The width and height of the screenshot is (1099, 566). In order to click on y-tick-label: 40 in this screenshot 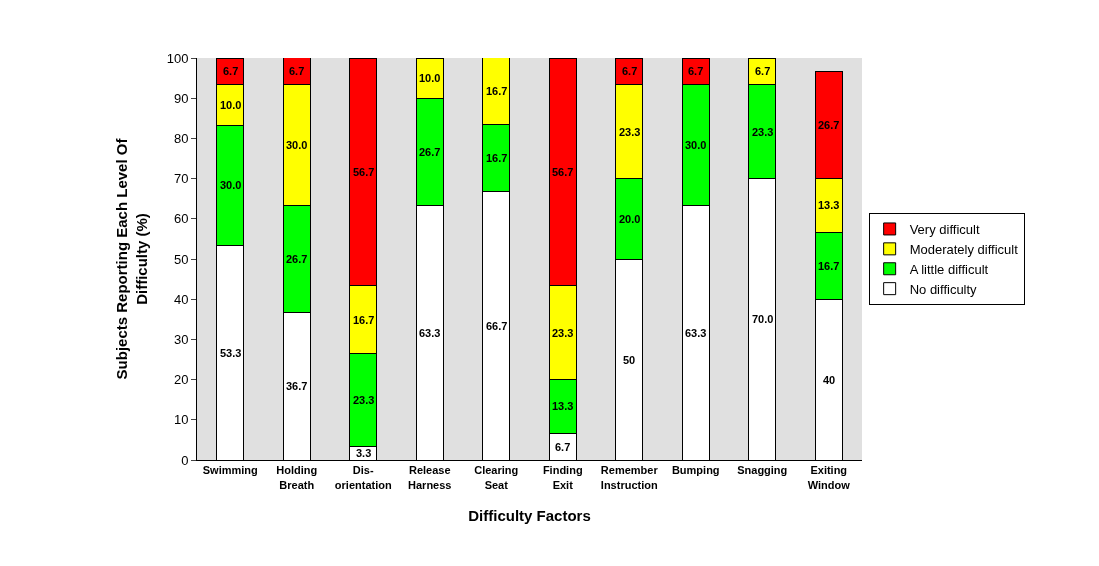, I will do `click(181, 299)`.